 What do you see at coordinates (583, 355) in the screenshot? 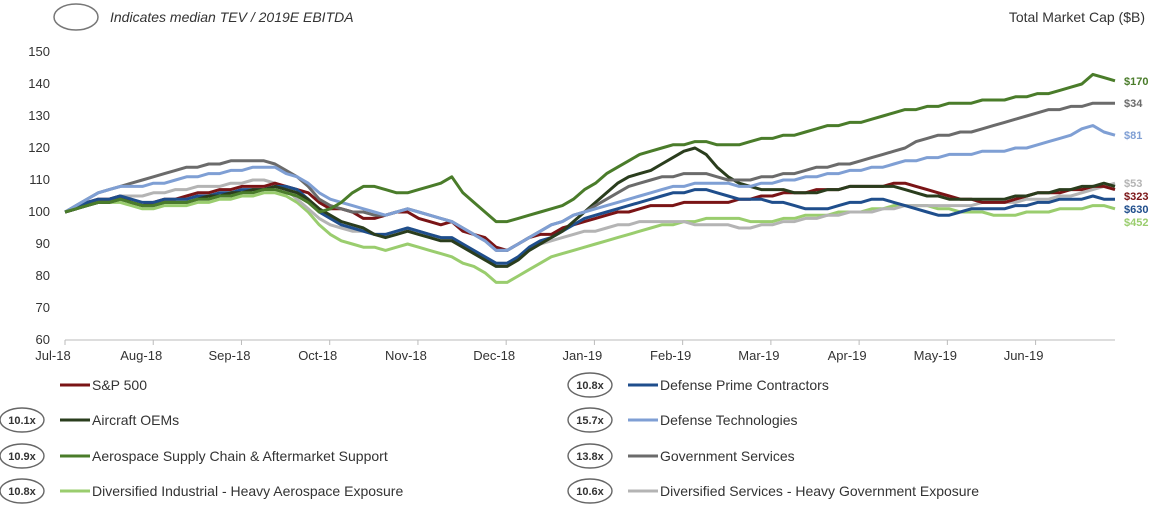
I see `x-tick-label: Jan-19` at bounding box center [583, 355].